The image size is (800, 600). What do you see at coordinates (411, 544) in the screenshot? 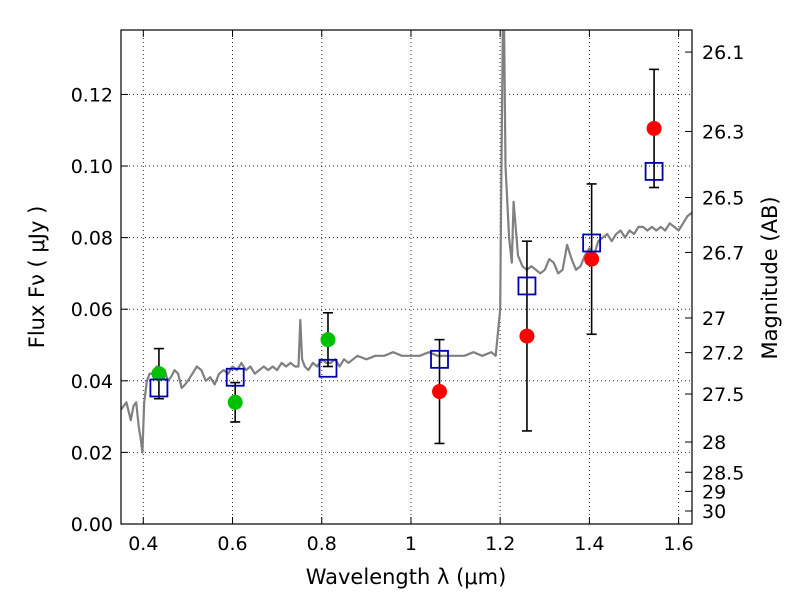
I see `x-tick-label: 1` at bounding box center [411, 544].